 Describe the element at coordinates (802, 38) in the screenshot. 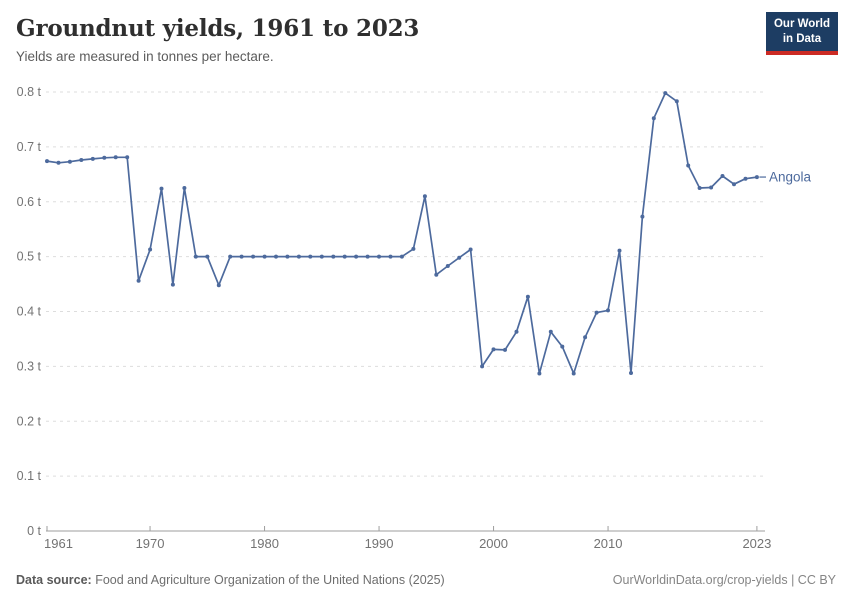

I see `owid-logo-line2: in Data` at that location.